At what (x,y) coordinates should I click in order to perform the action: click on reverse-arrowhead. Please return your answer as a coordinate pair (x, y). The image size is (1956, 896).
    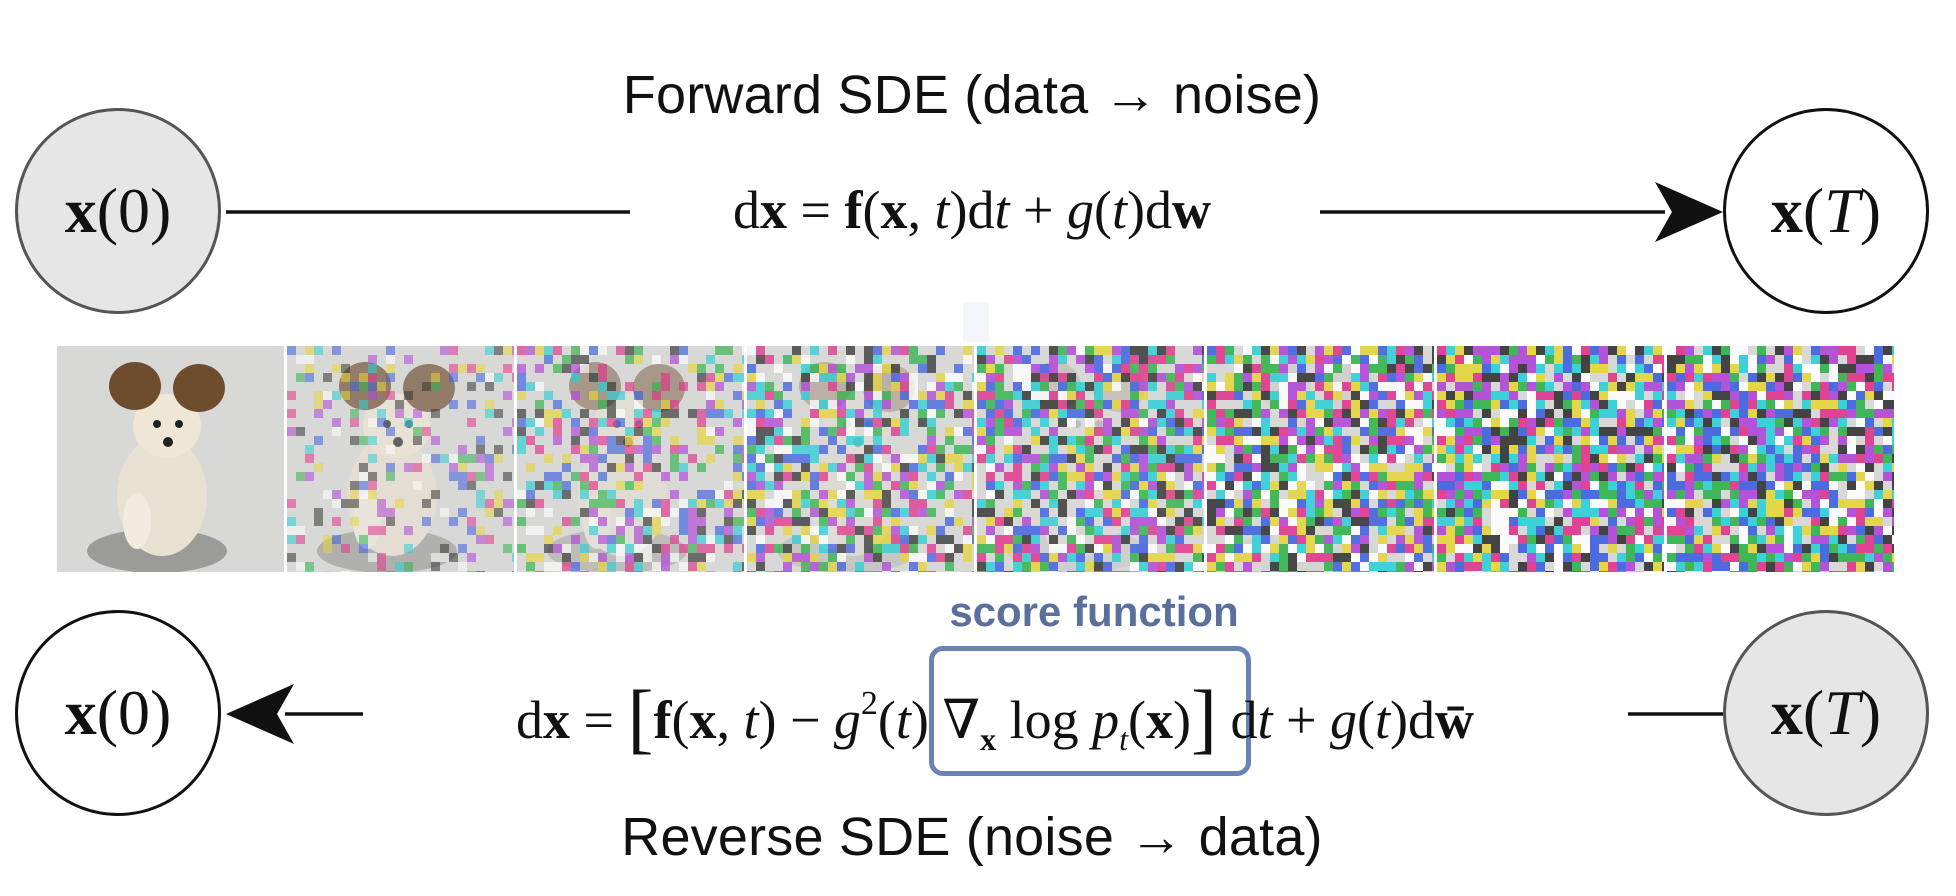
    Looking at the image, I should click on (260, 714).